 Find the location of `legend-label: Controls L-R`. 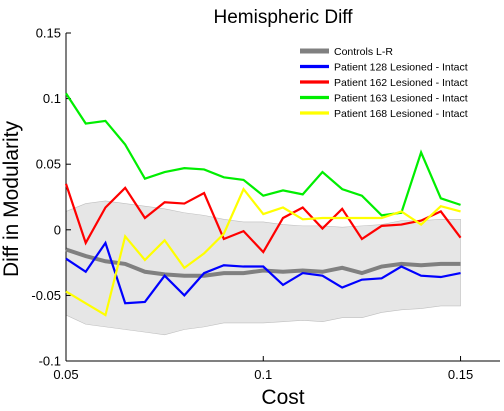

legend-label: Controls L-R is located at coordinates (363, 52).